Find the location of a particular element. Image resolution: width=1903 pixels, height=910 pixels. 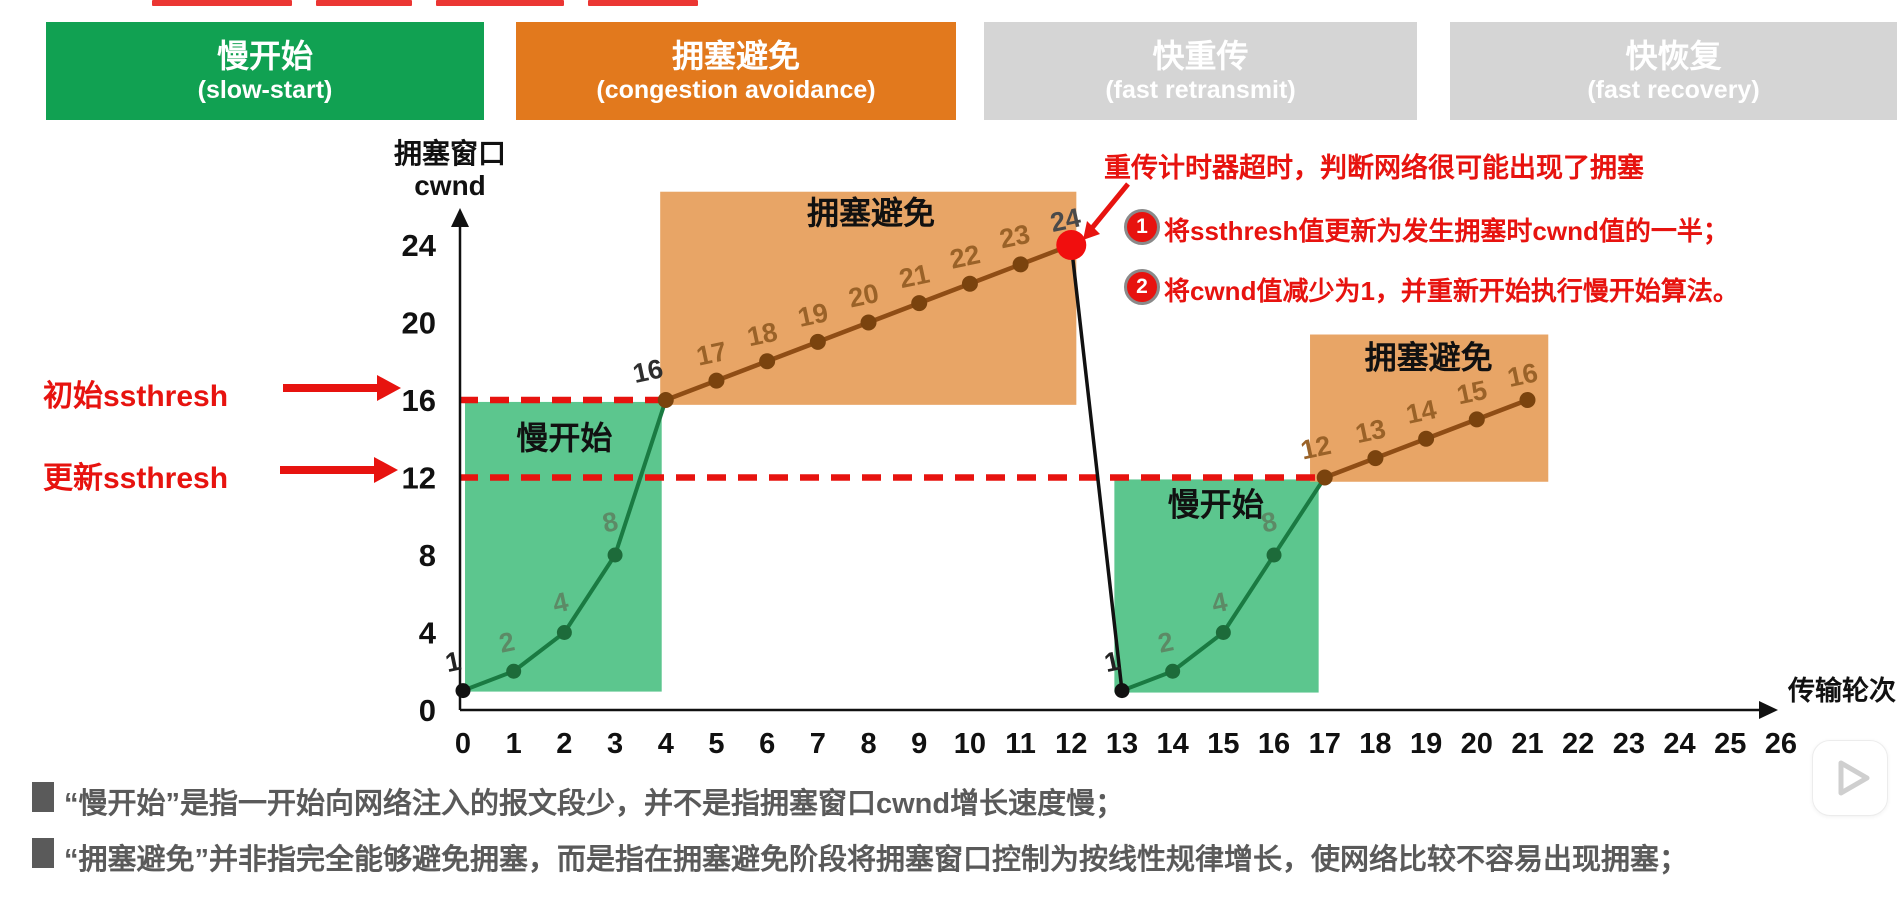

x-tick-label-2: 2 is located at coordinates (564, 744).